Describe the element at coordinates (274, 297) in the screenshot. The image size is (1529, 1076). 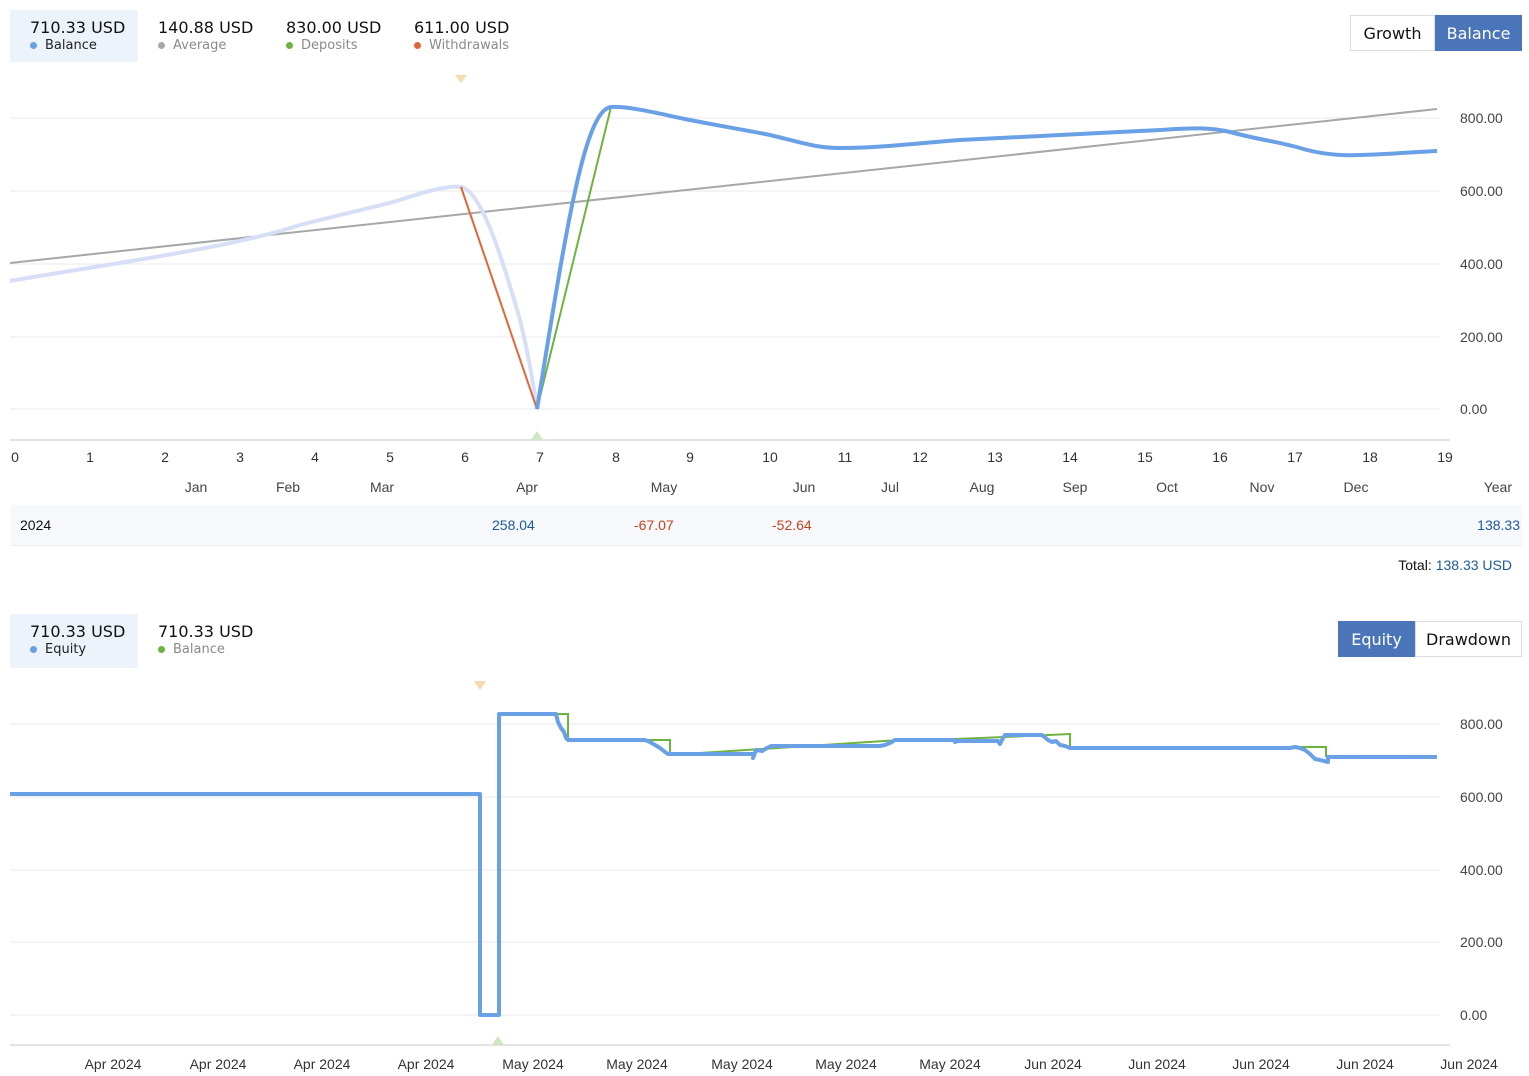
I see `balance-line-history` at that location.